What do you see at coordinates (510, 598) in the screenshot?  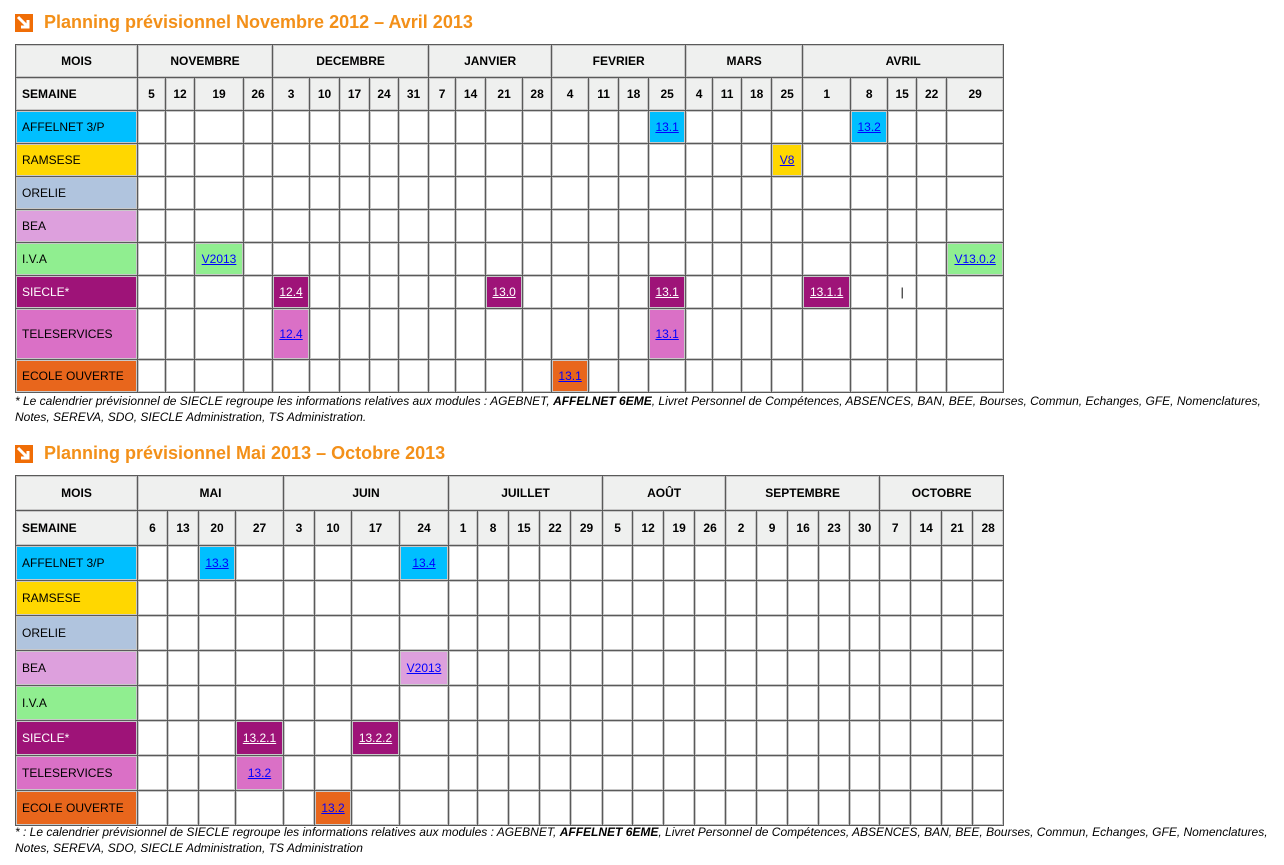 I see `table-row: RAMSESE` at bounding box center [510, 598].